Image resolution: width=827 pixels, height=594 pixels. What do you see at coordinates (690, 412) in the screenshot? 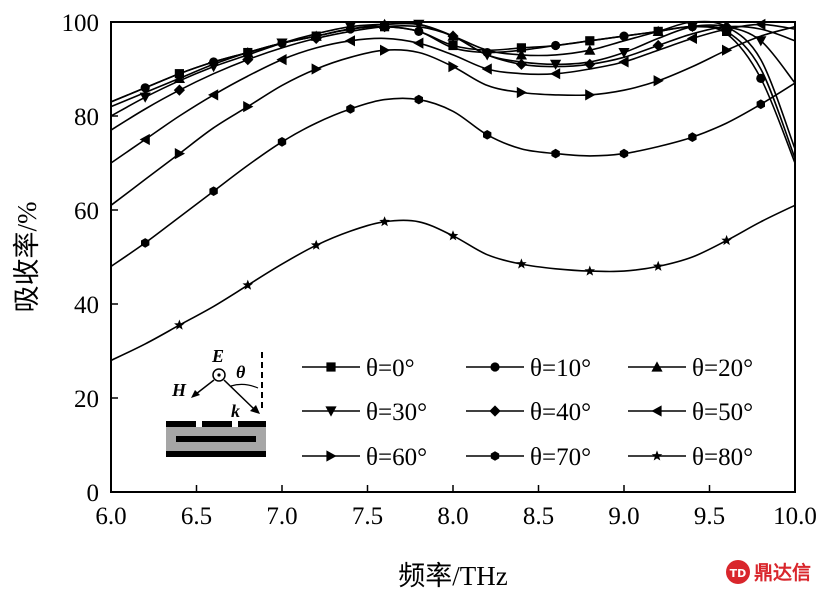
I see `legend-item: θ=50°` at bounding box center [690, 412].